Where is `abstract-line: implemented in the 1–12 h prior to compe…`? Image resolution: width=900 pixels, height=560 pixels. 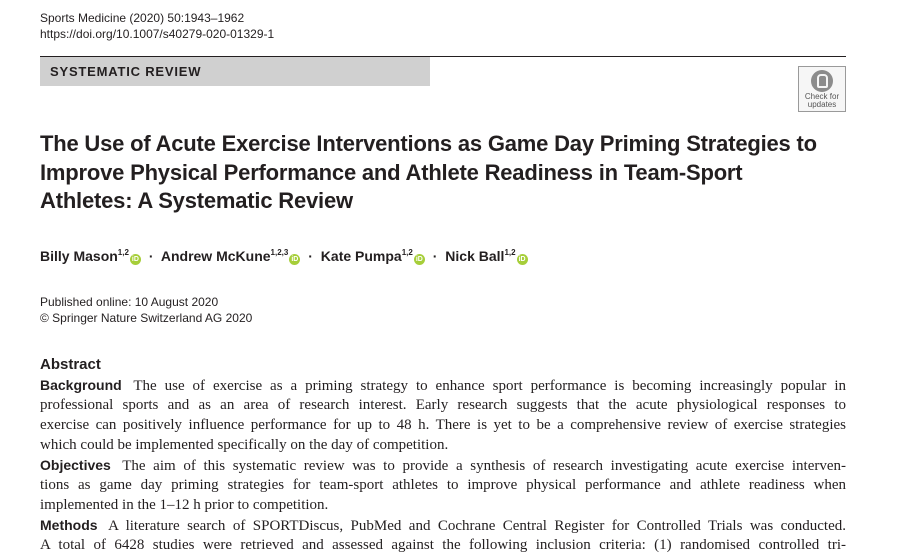
abstract-line: implemented in the 1–12 h prior to compe… is located at coordinates (184, 505).